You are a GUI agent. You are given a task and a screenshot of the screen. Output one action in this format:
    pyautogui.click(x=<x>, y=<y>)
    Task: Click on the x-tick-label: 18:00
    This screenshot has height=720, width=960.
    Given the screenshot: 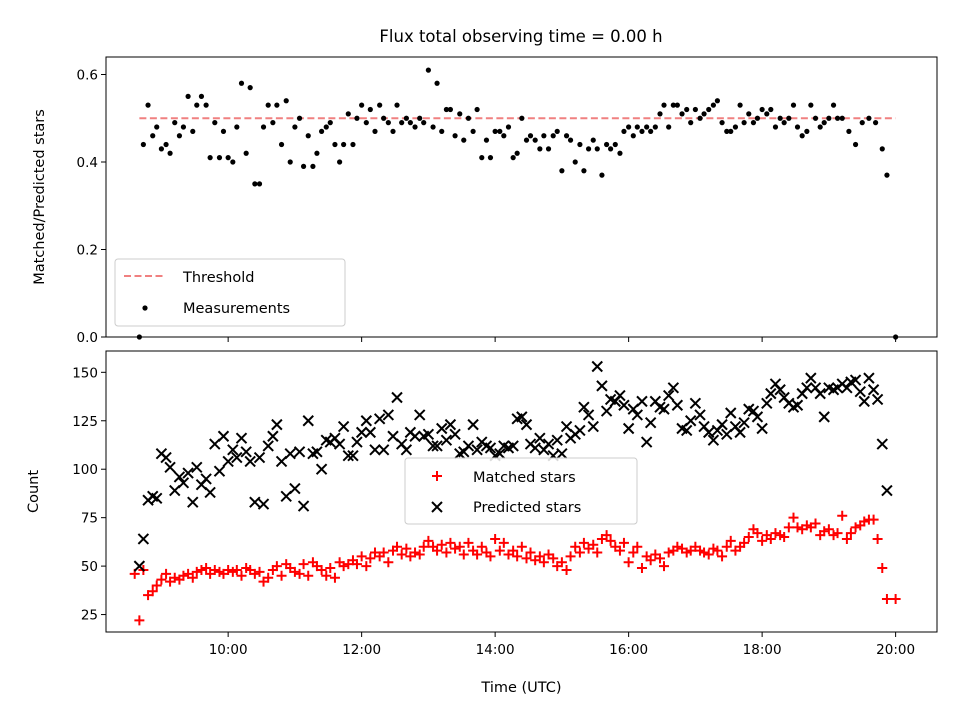 What is the action you would take?
    pyautogui.click(x=762, y=650)
    